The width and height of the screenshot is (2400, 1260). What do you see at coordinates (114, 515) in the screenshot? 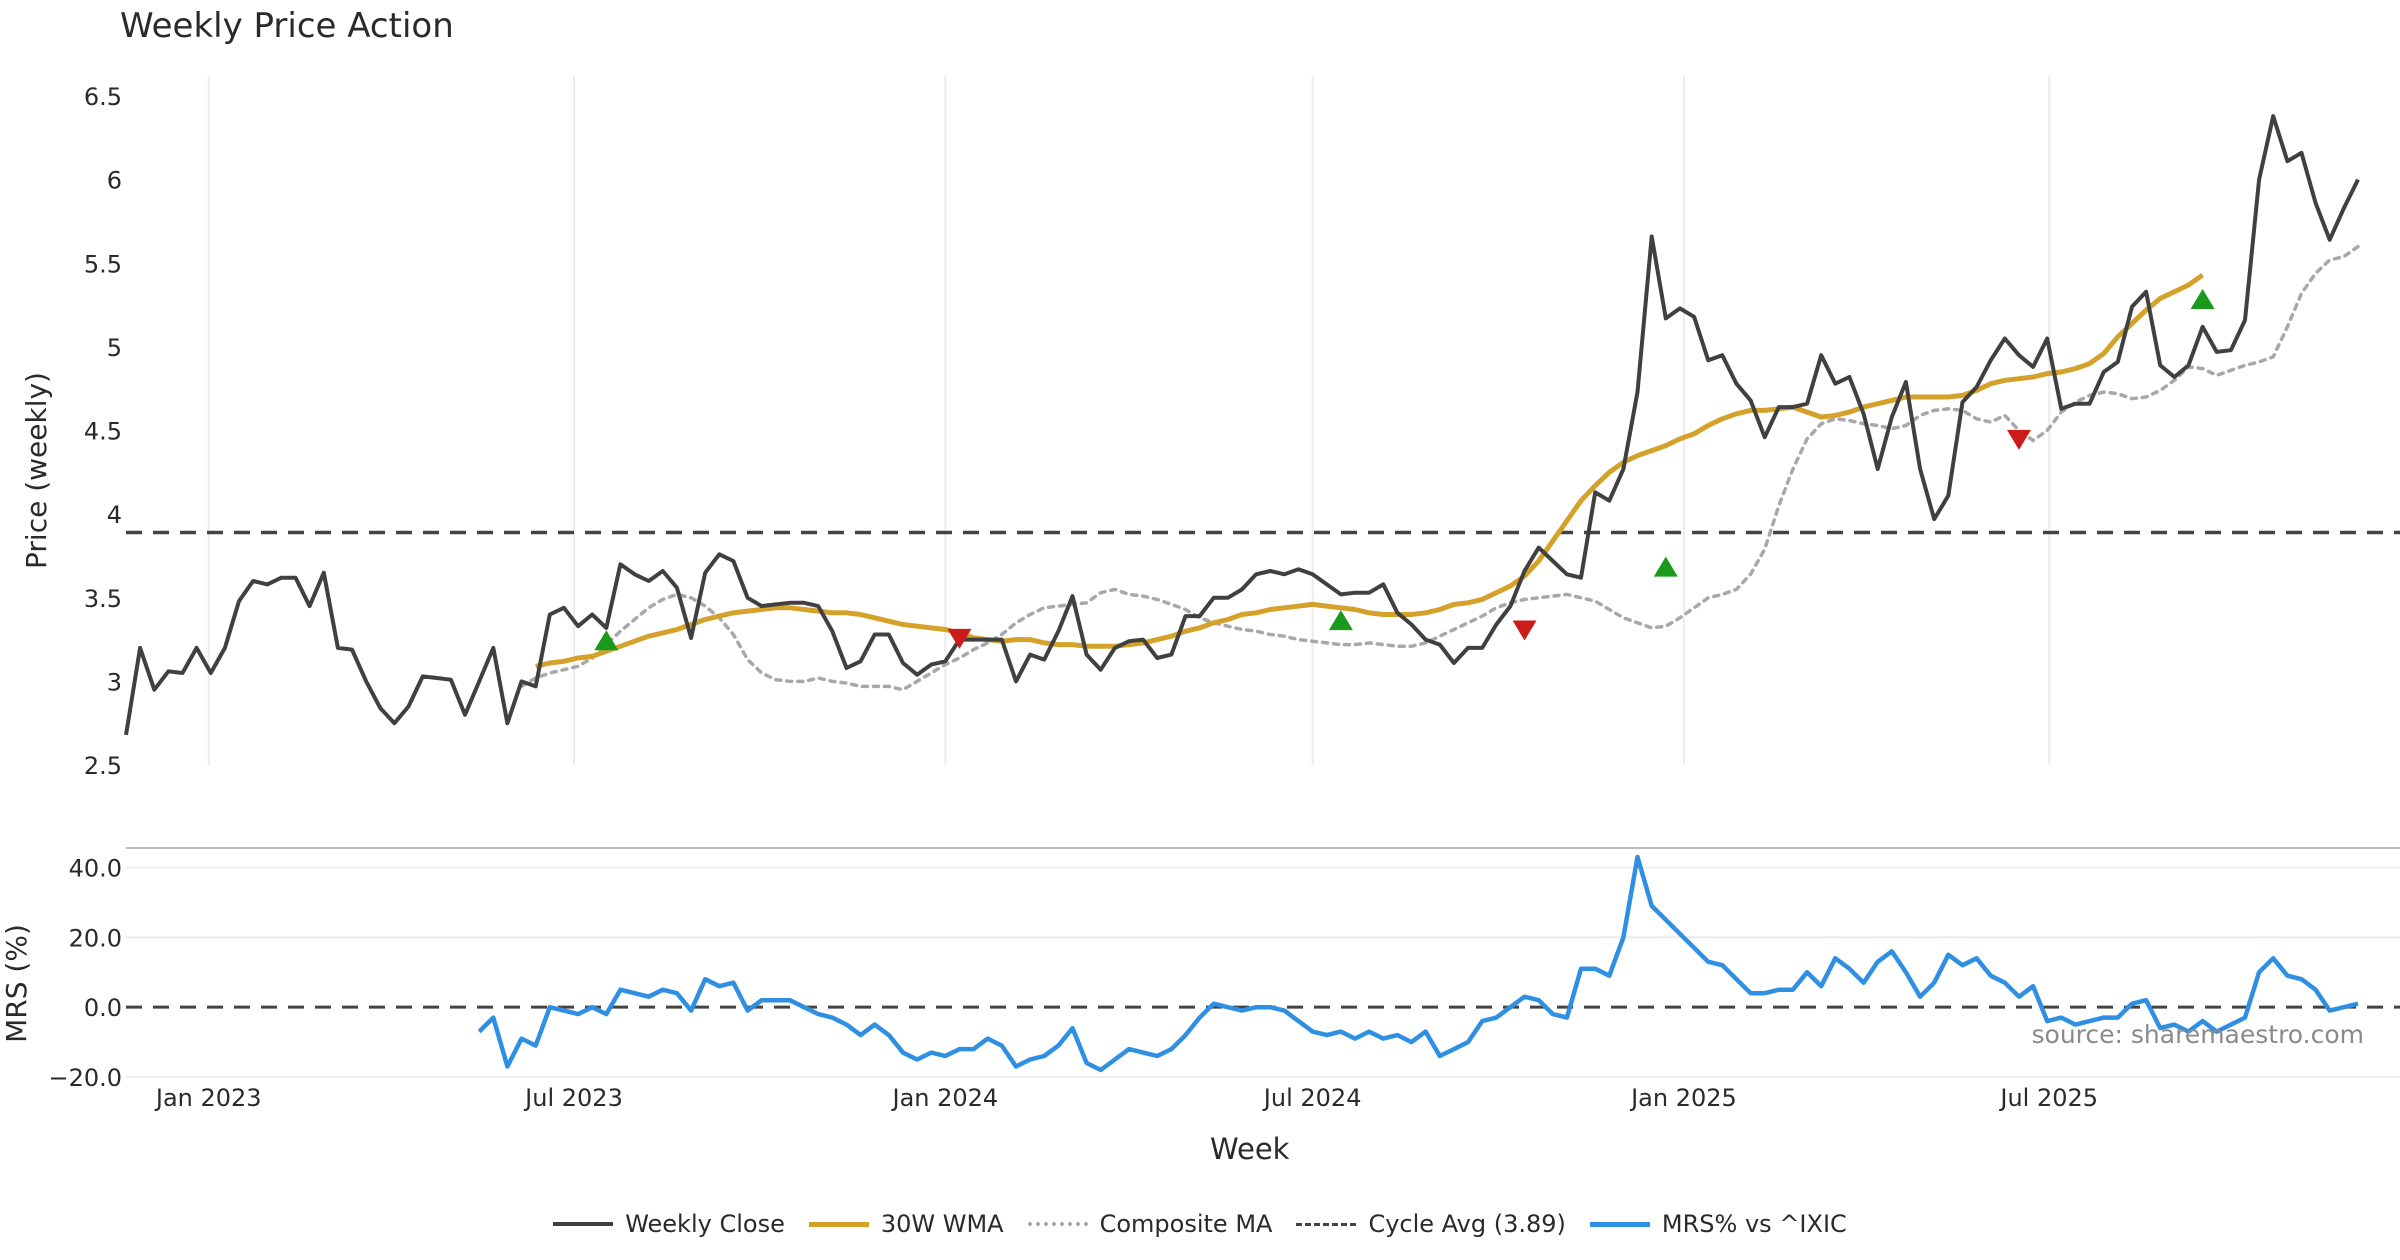
I see `price-ytick-label: 4` at bounding box center [114, 515].